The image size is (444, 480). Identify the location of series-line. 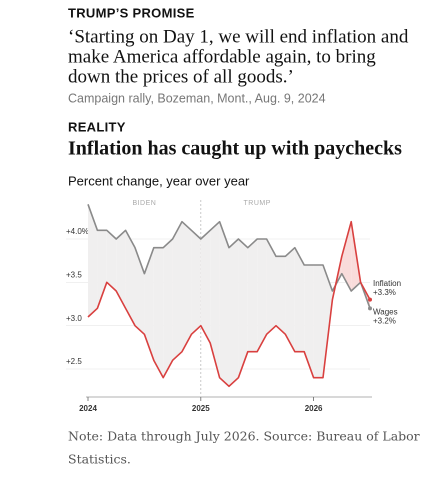
(229, 256).